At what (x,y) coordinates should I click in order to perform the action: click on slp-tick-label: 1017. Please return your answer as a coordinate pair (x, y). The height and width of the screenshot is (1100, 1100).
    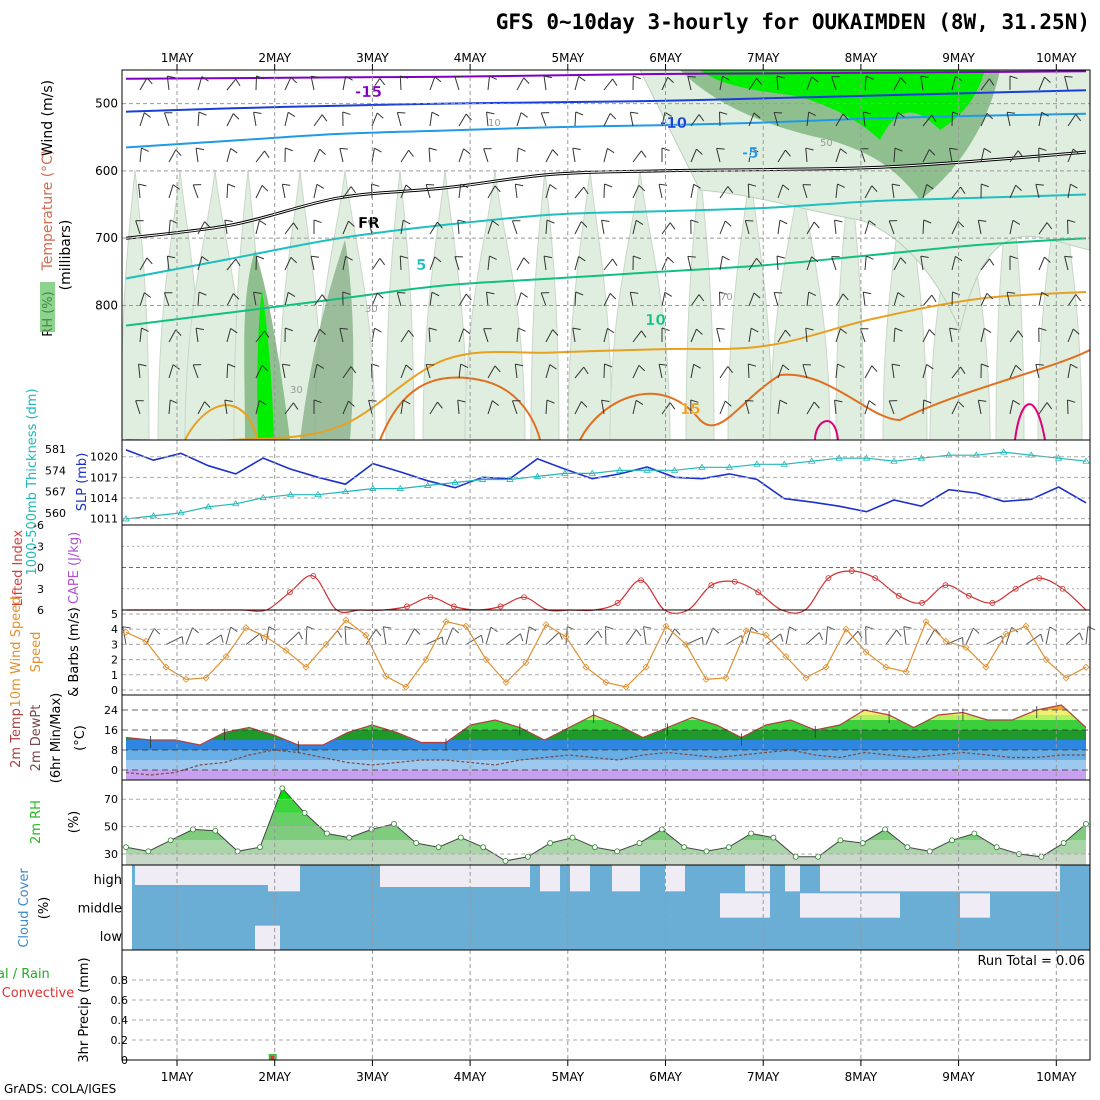
    Looking at the image, I should click on (104, 477).